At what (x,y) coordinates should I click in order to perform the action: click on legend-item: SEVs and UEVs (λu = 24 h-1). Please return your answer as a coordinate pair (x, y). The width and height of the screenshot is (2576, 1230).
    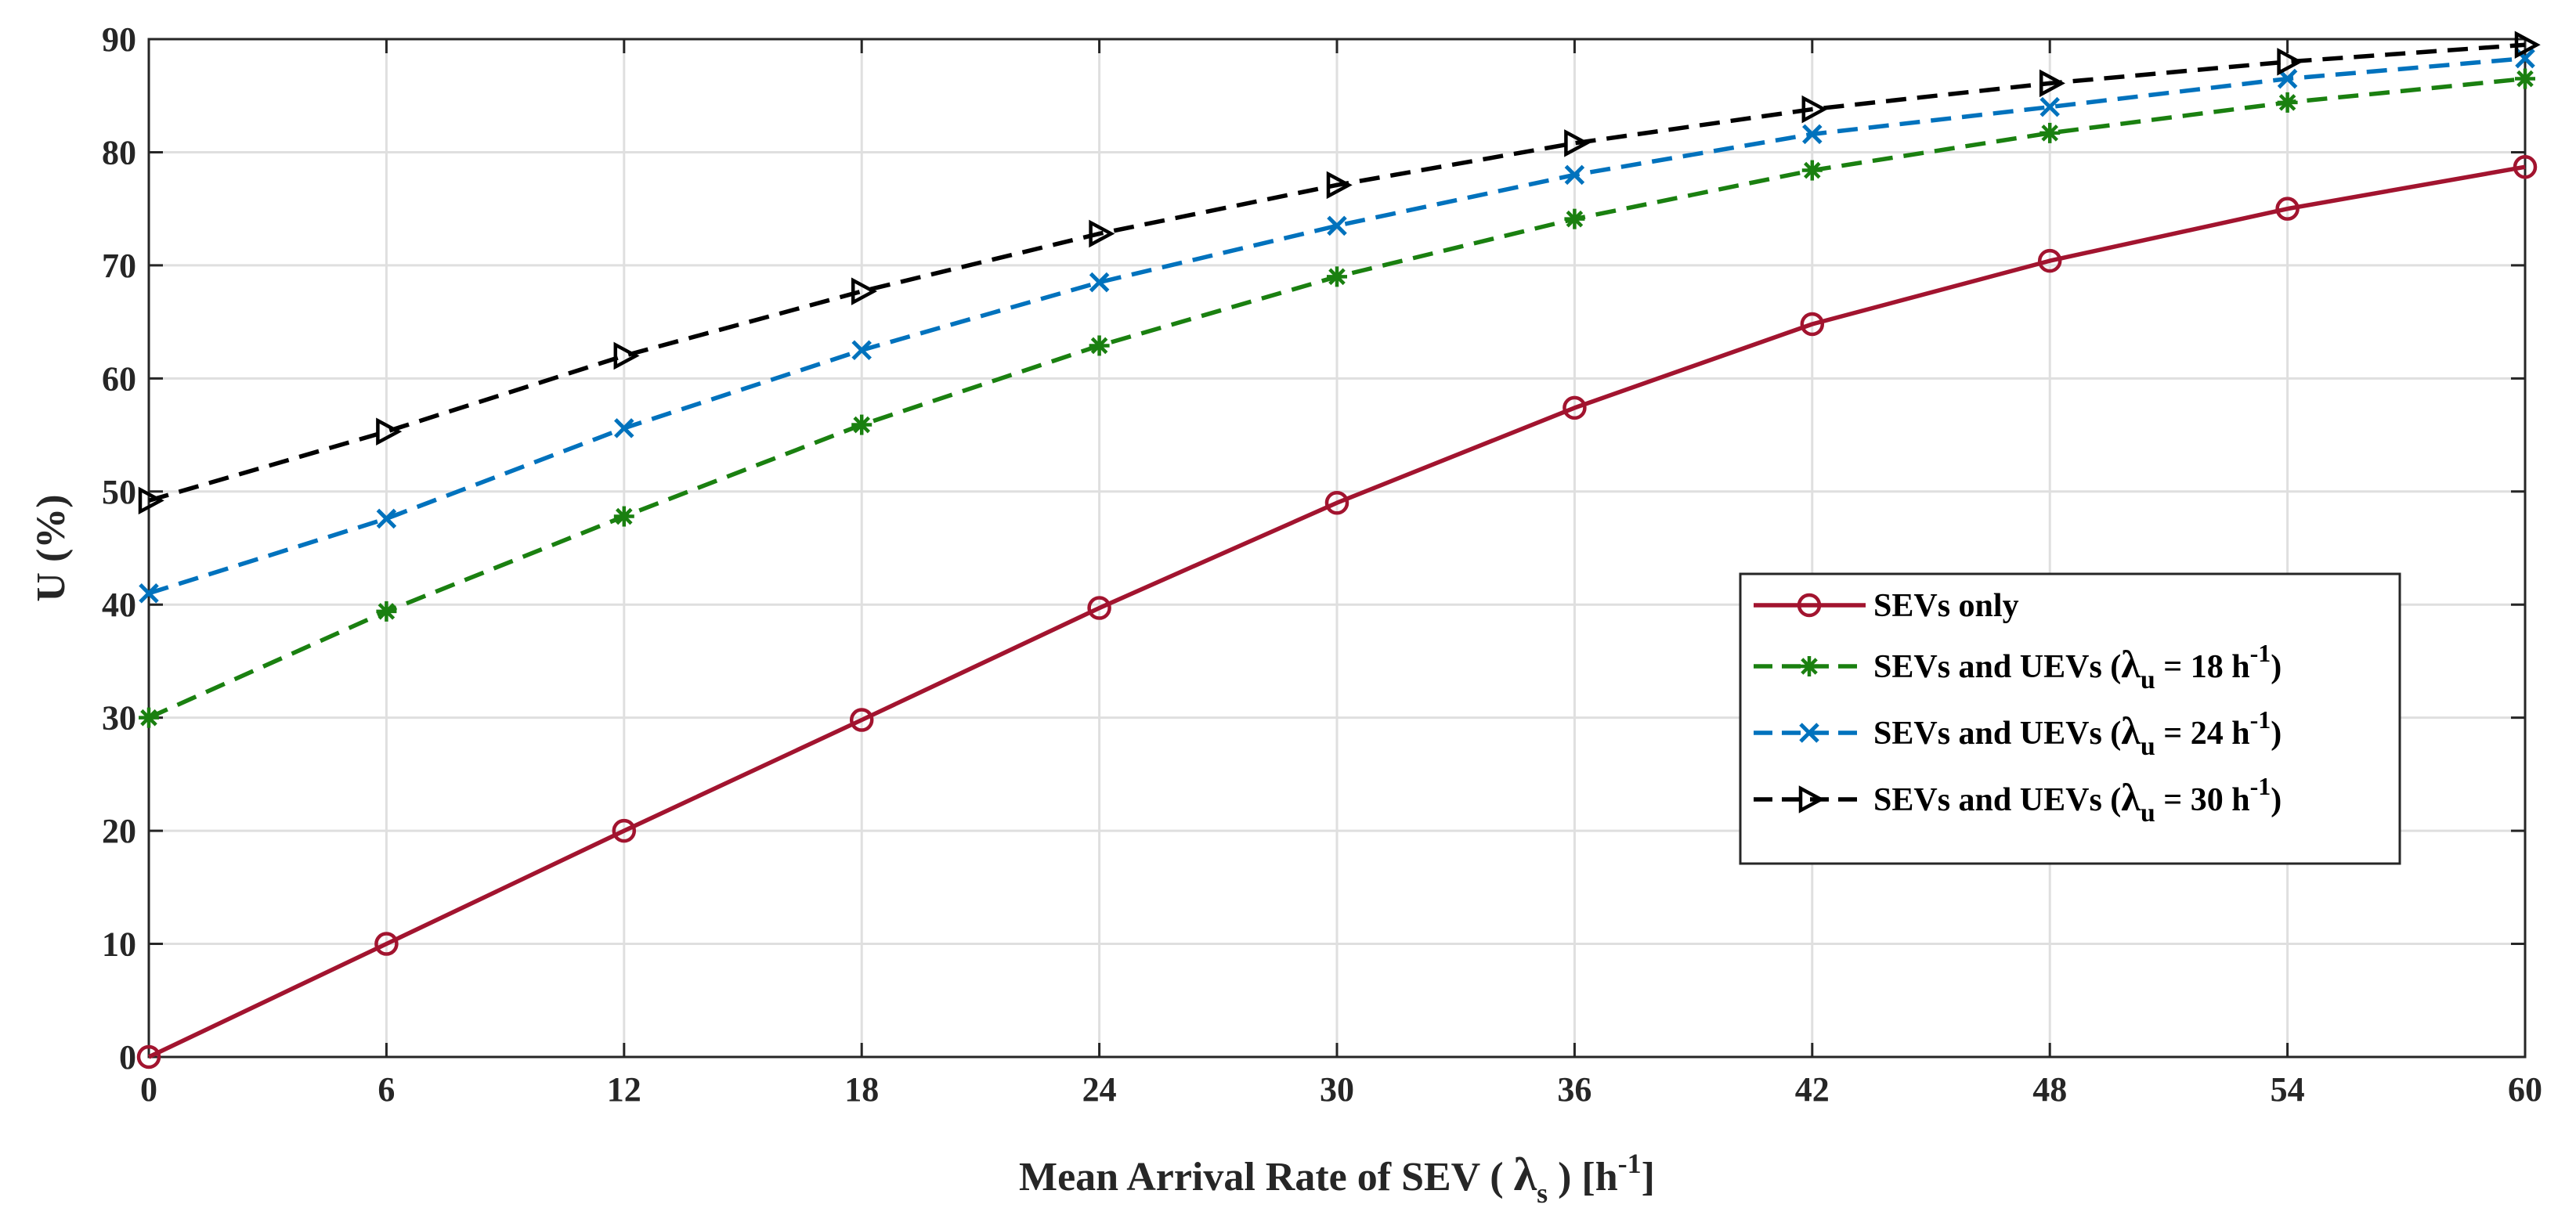
    Looking at the image, I should click on (2018, 733).